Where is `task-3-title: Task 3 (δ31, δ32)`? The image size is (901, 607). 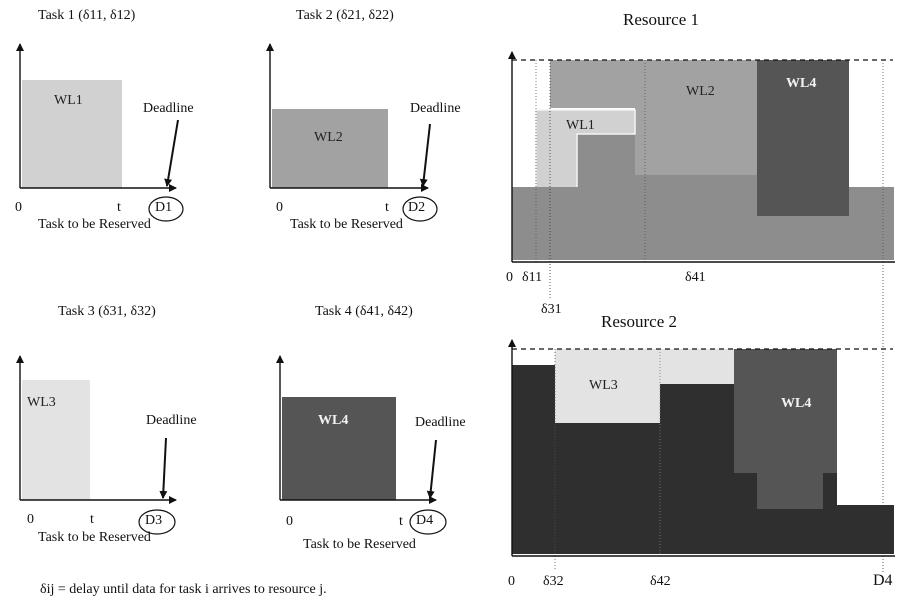 task-3-title: Task 3 (δ31, δ32) is located at coordinates (107, 311).